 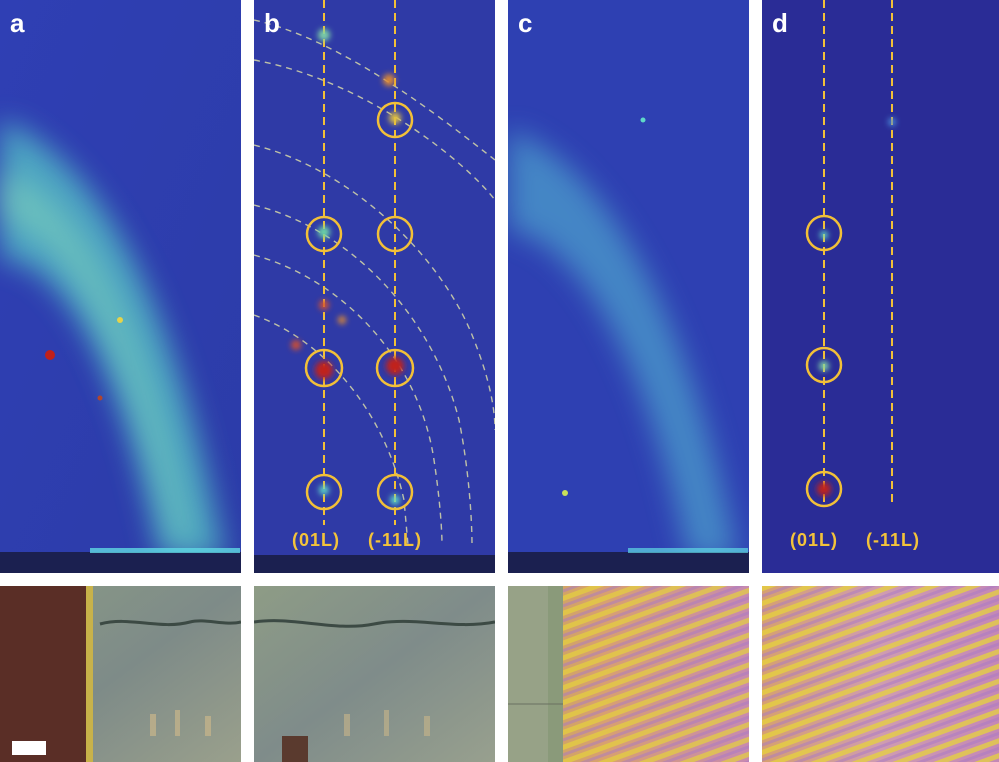 What do you see at coordinates (780, 23) in the screenshot?
I see `panel-label-d: d` at bounding box center [780, 23].